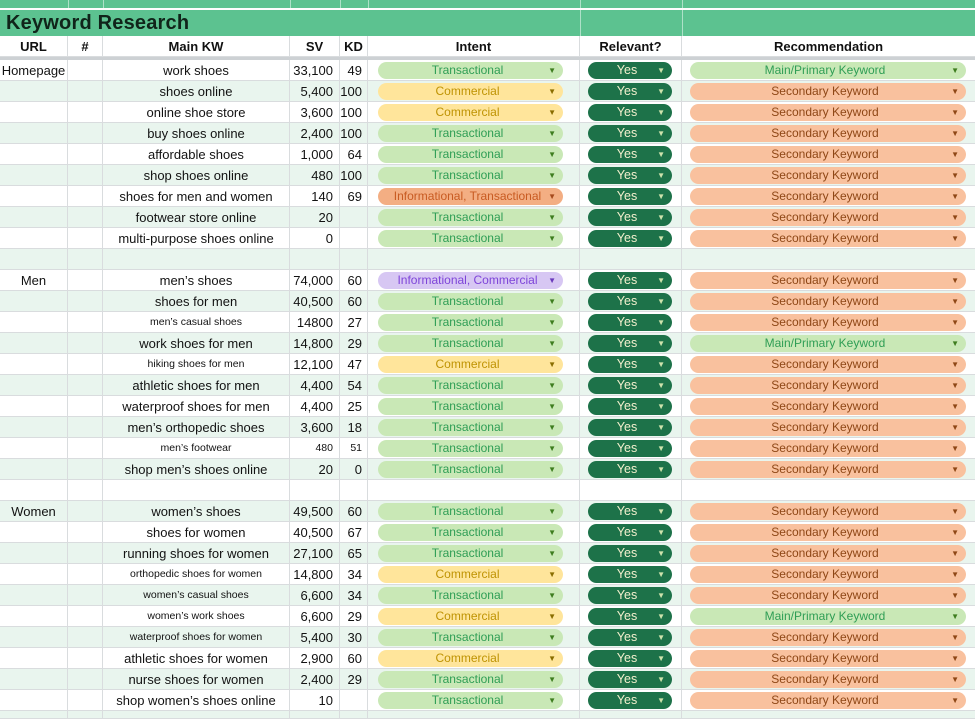 This screenshot has height=719, width=975. What do you see at coordinates (354, 715) in the screenshot?
I see `kd-cell` at bounding box center [354, 715].